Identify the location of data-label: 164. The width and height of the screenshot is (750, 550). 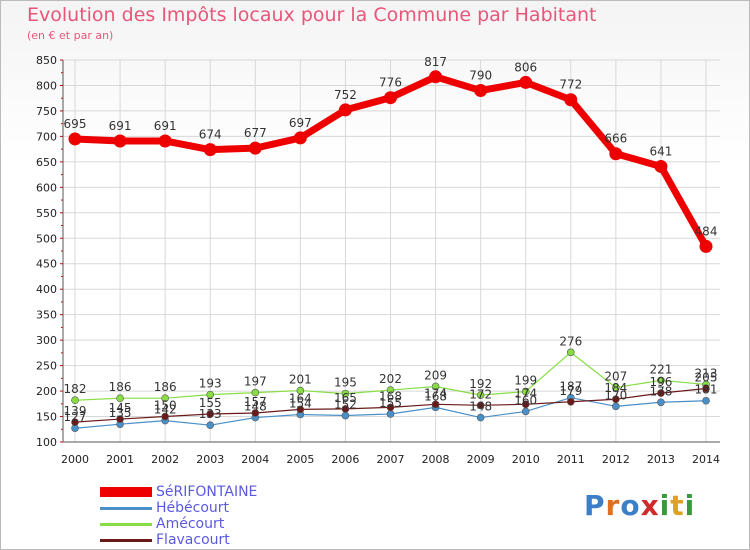
(300, 398).